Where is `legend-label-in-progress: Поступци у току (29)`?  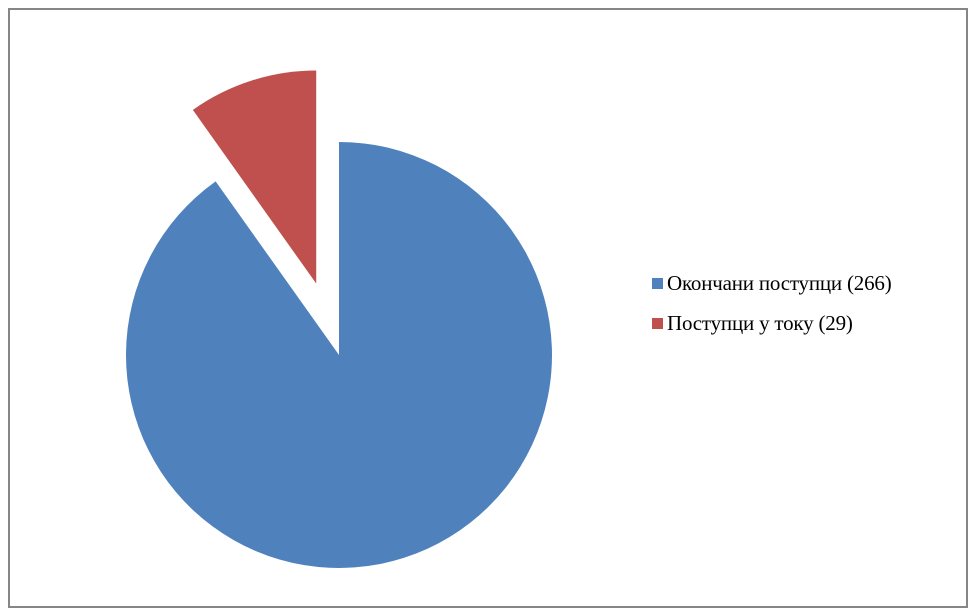 legend-label-in-progress: Поступци у току (29) is located at coordinates (760, 322).